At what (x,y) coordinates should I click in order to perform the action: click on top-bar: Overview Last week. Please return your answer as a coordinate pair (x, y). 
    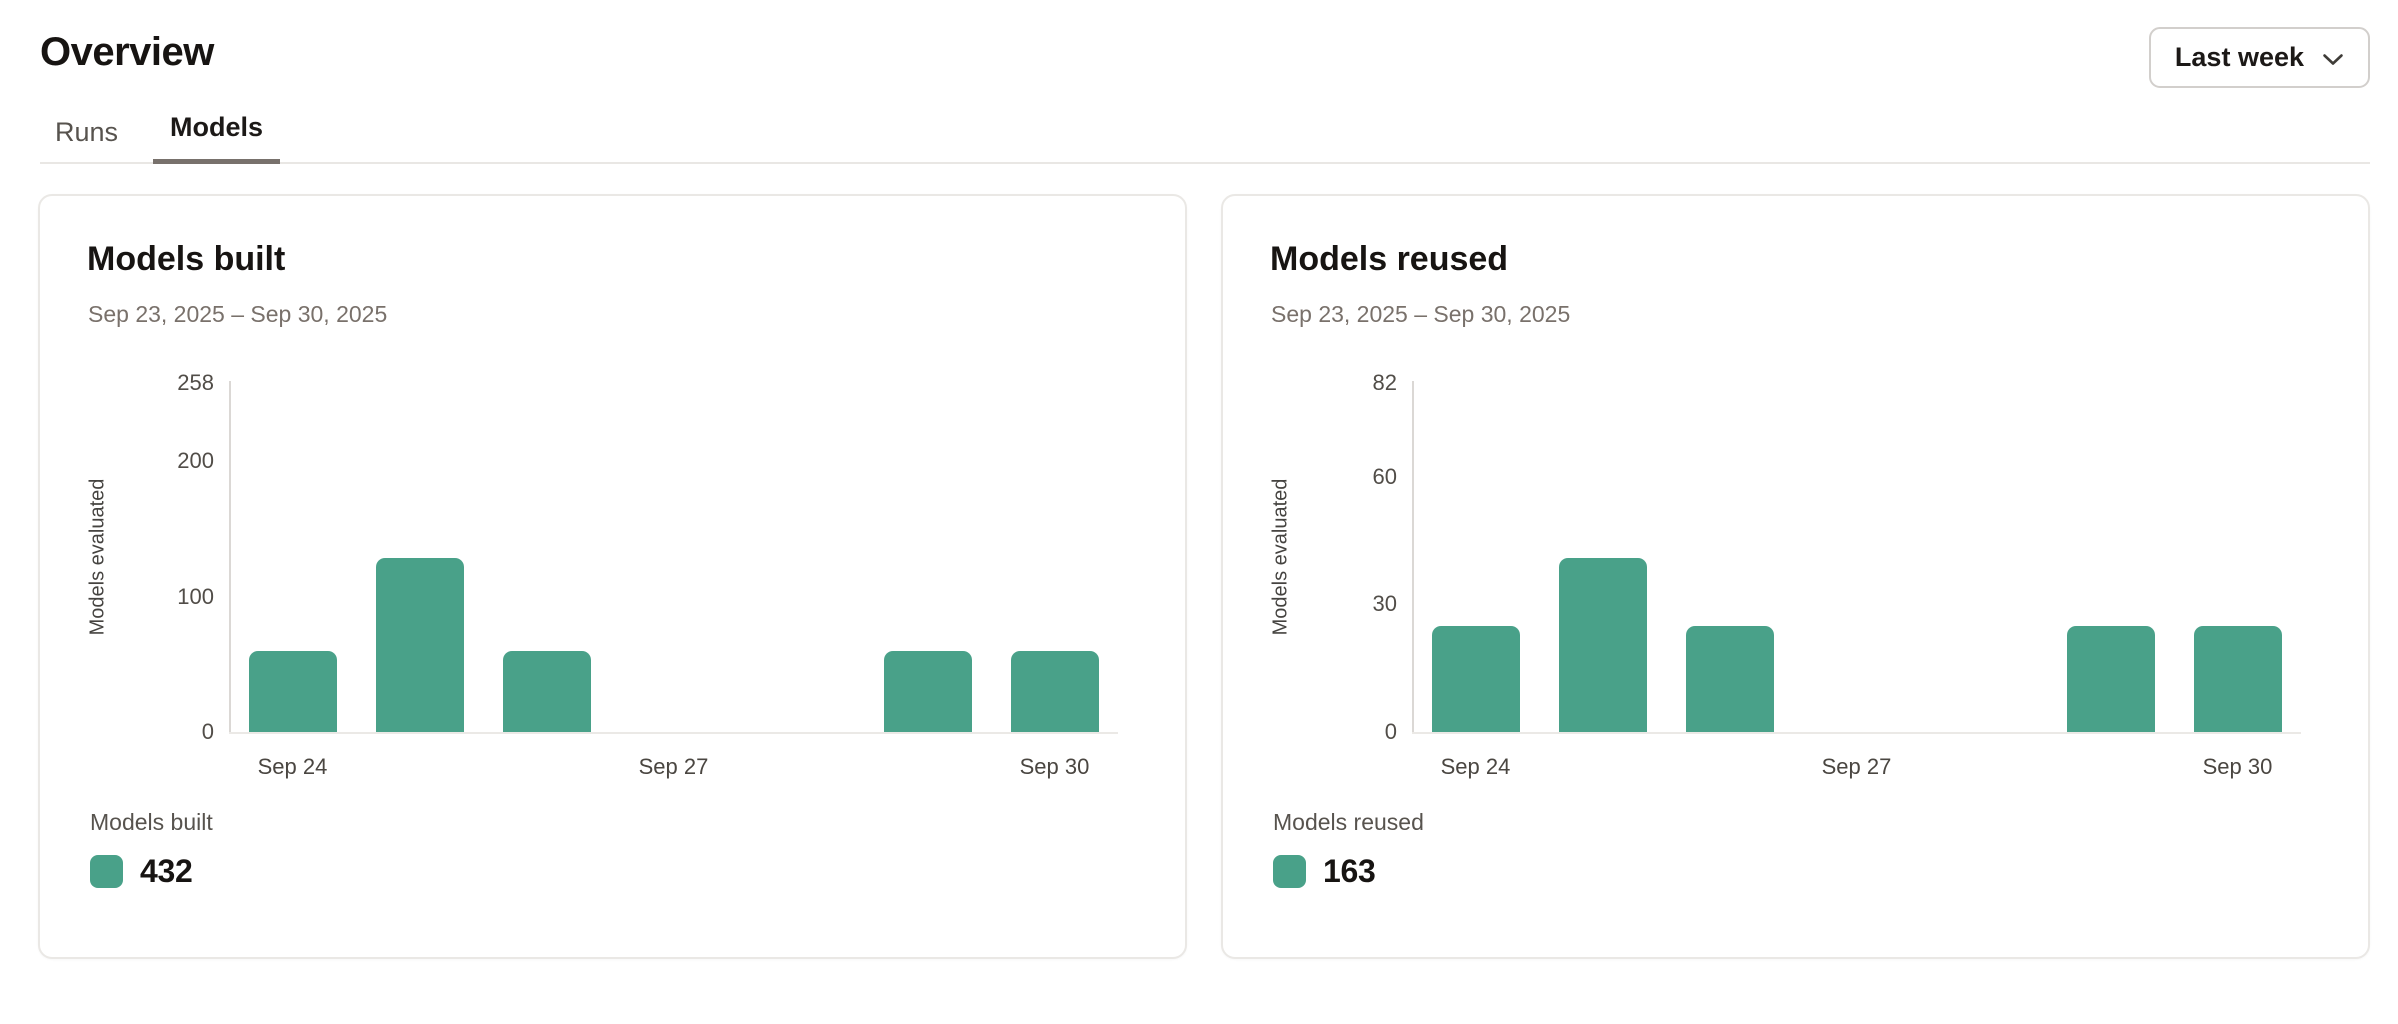
    Looking at the image, I should click on (1199, 44).